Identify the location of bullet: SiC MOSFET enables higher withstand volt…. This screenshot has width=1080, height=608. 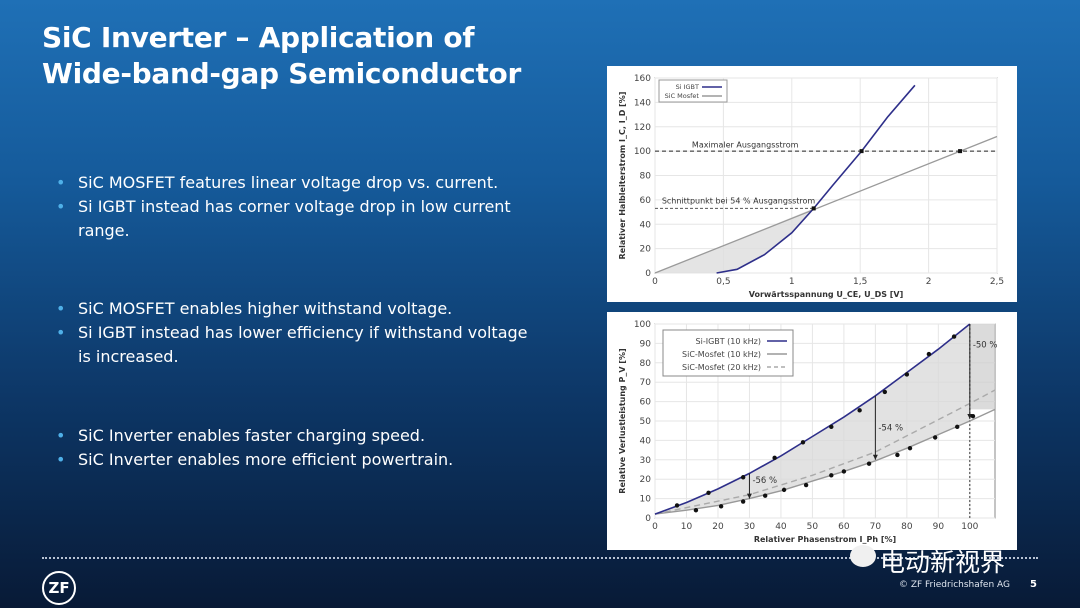
(296, 309).